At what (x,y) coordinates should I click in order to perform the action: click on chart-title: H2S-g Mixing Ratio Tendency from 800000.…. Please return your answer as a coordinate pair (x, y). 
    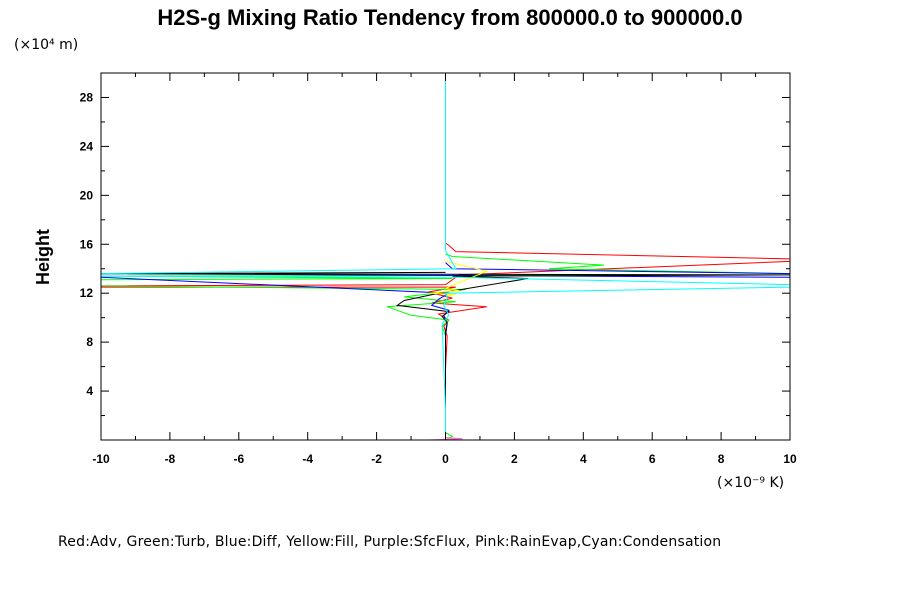
    Looking at the image, I should click on (449, 17).